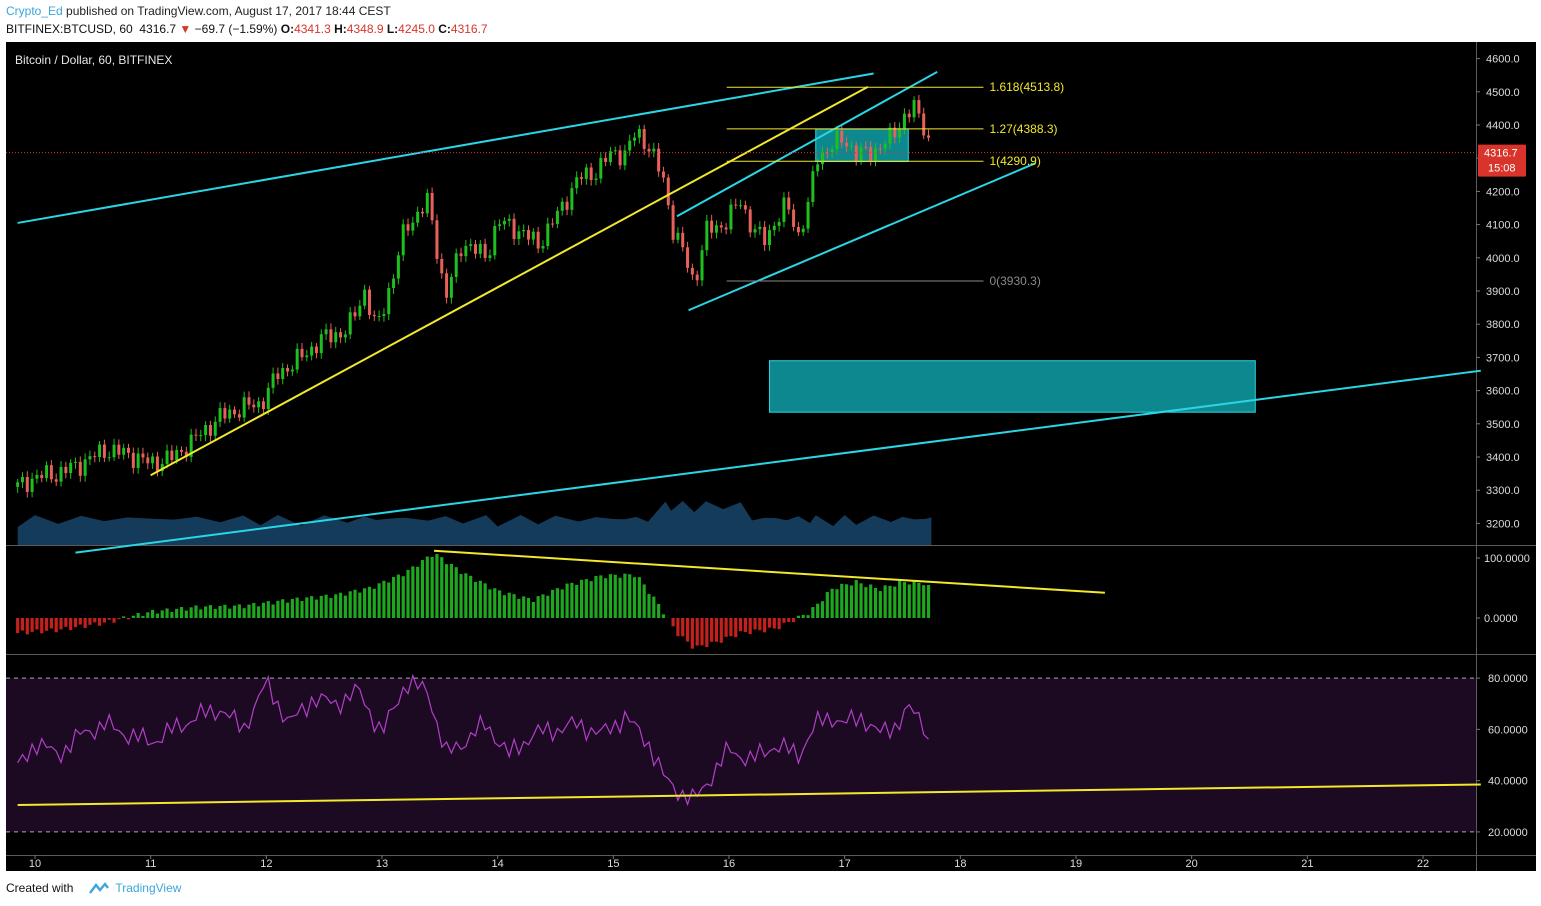 Image resolution: width=1541 pixels, height=906 pixels. What do you see at coordinates (1076, 864) in the screenshot?
I see `time-axis-label: 19` at bounding box center [1076, 864].